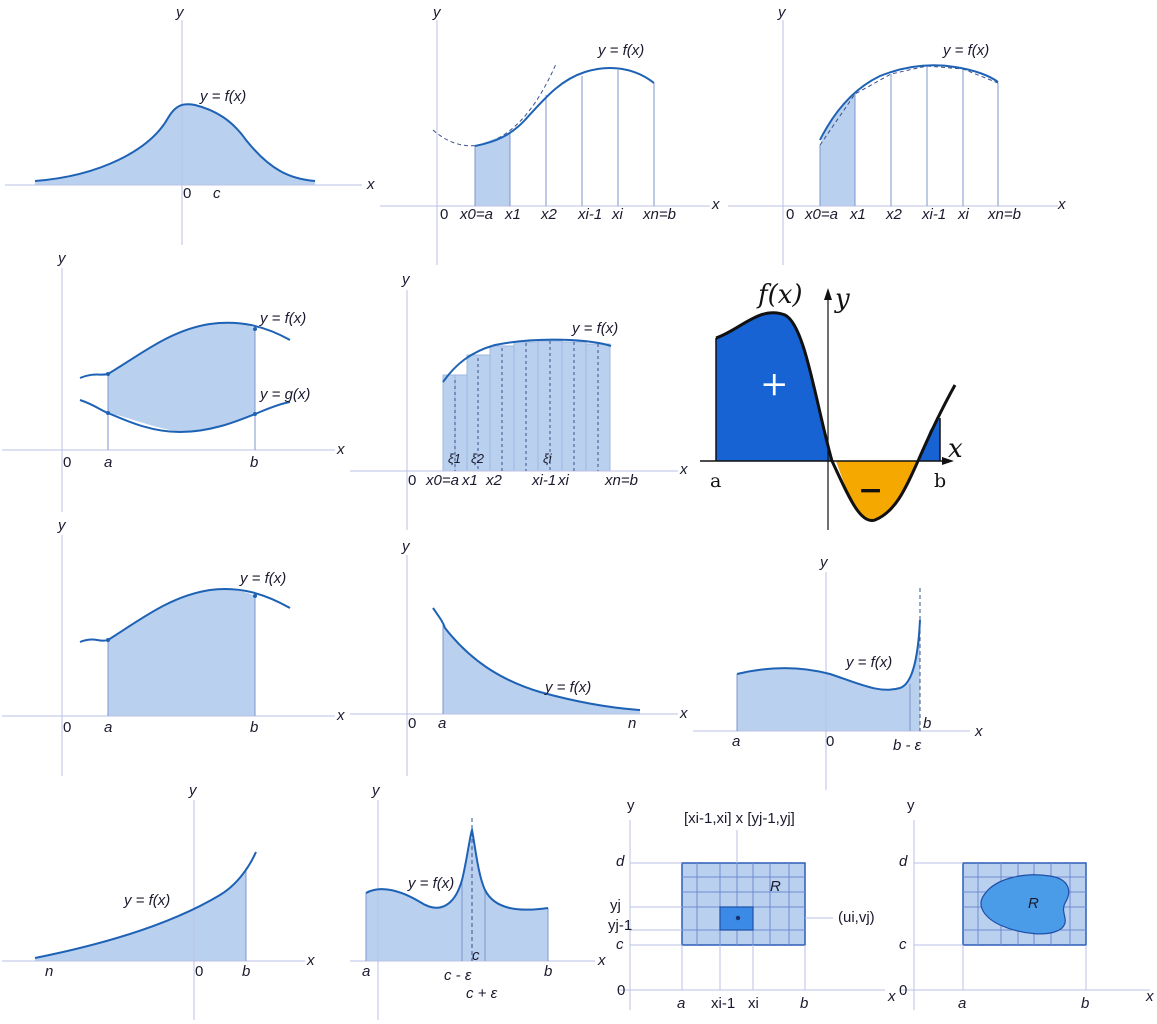 The image size is (1157, 1024). What do you see at coordinates (723, 1003) in the screenshot?
I see `xi-1-label: xi-1` at bounding box center [723, 1003].